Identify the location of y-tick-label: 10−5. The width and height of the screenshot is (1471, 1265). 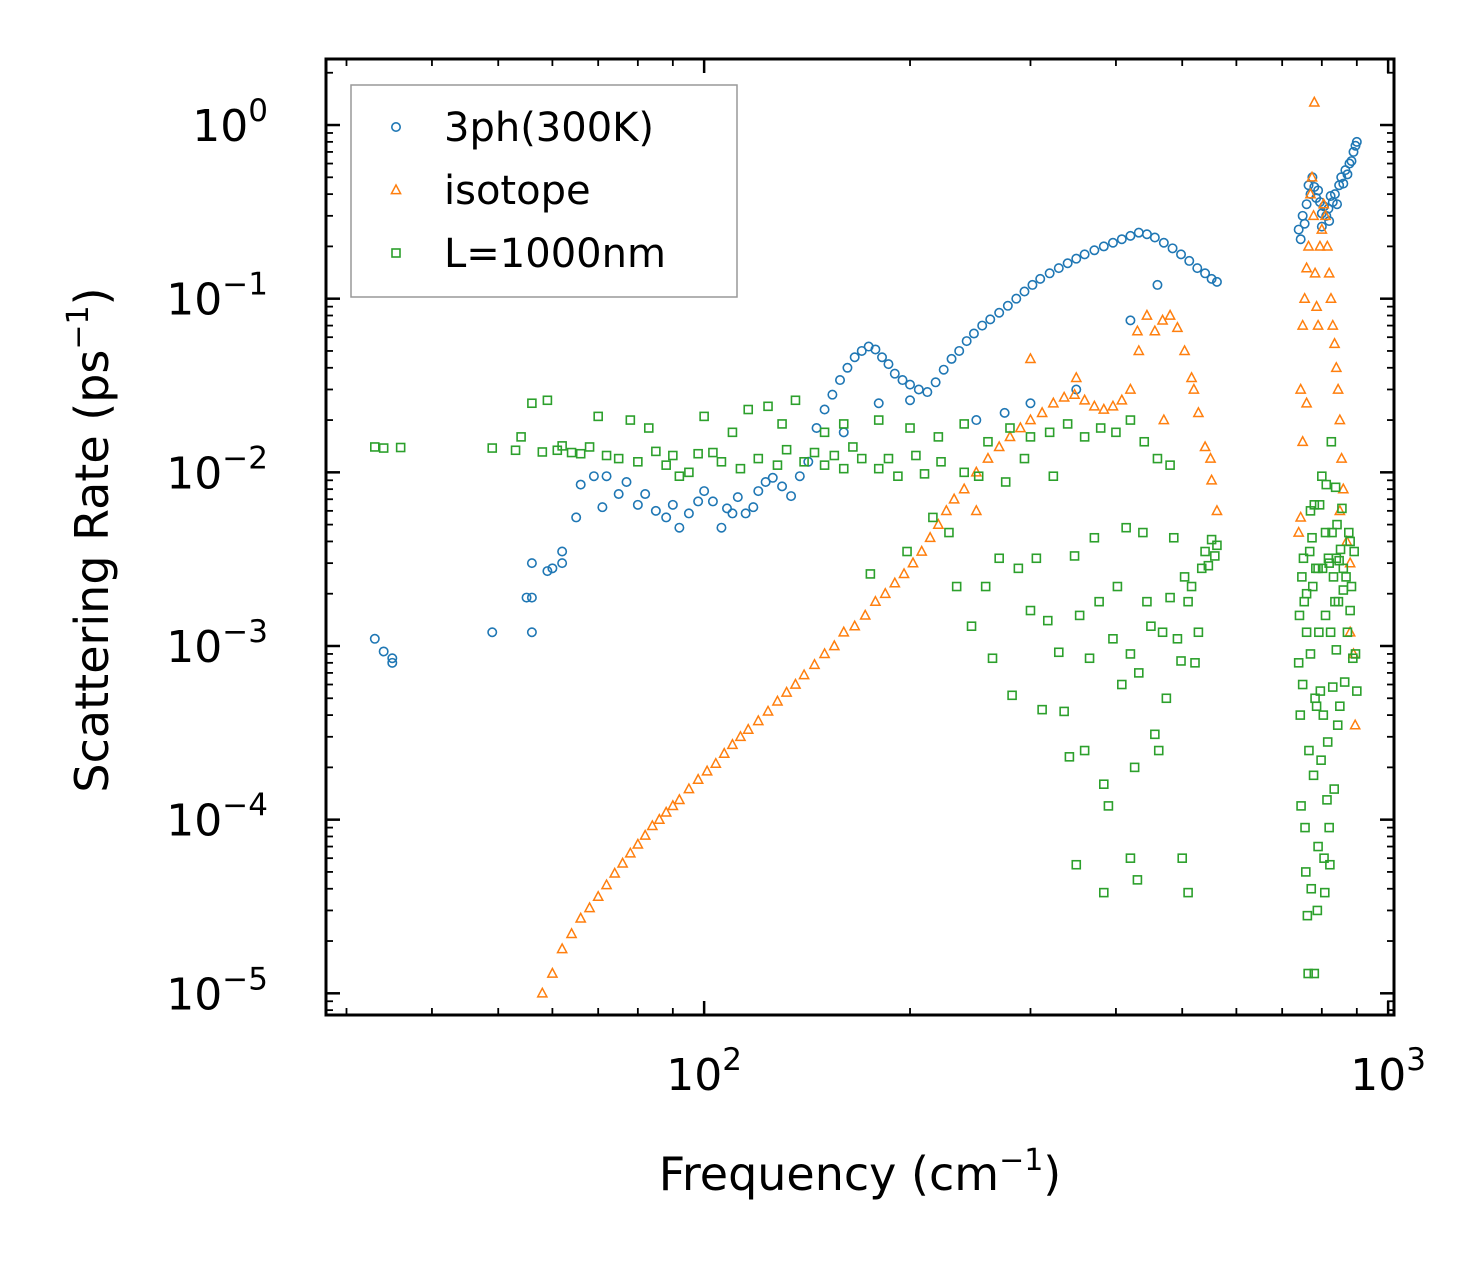
(217, 990).